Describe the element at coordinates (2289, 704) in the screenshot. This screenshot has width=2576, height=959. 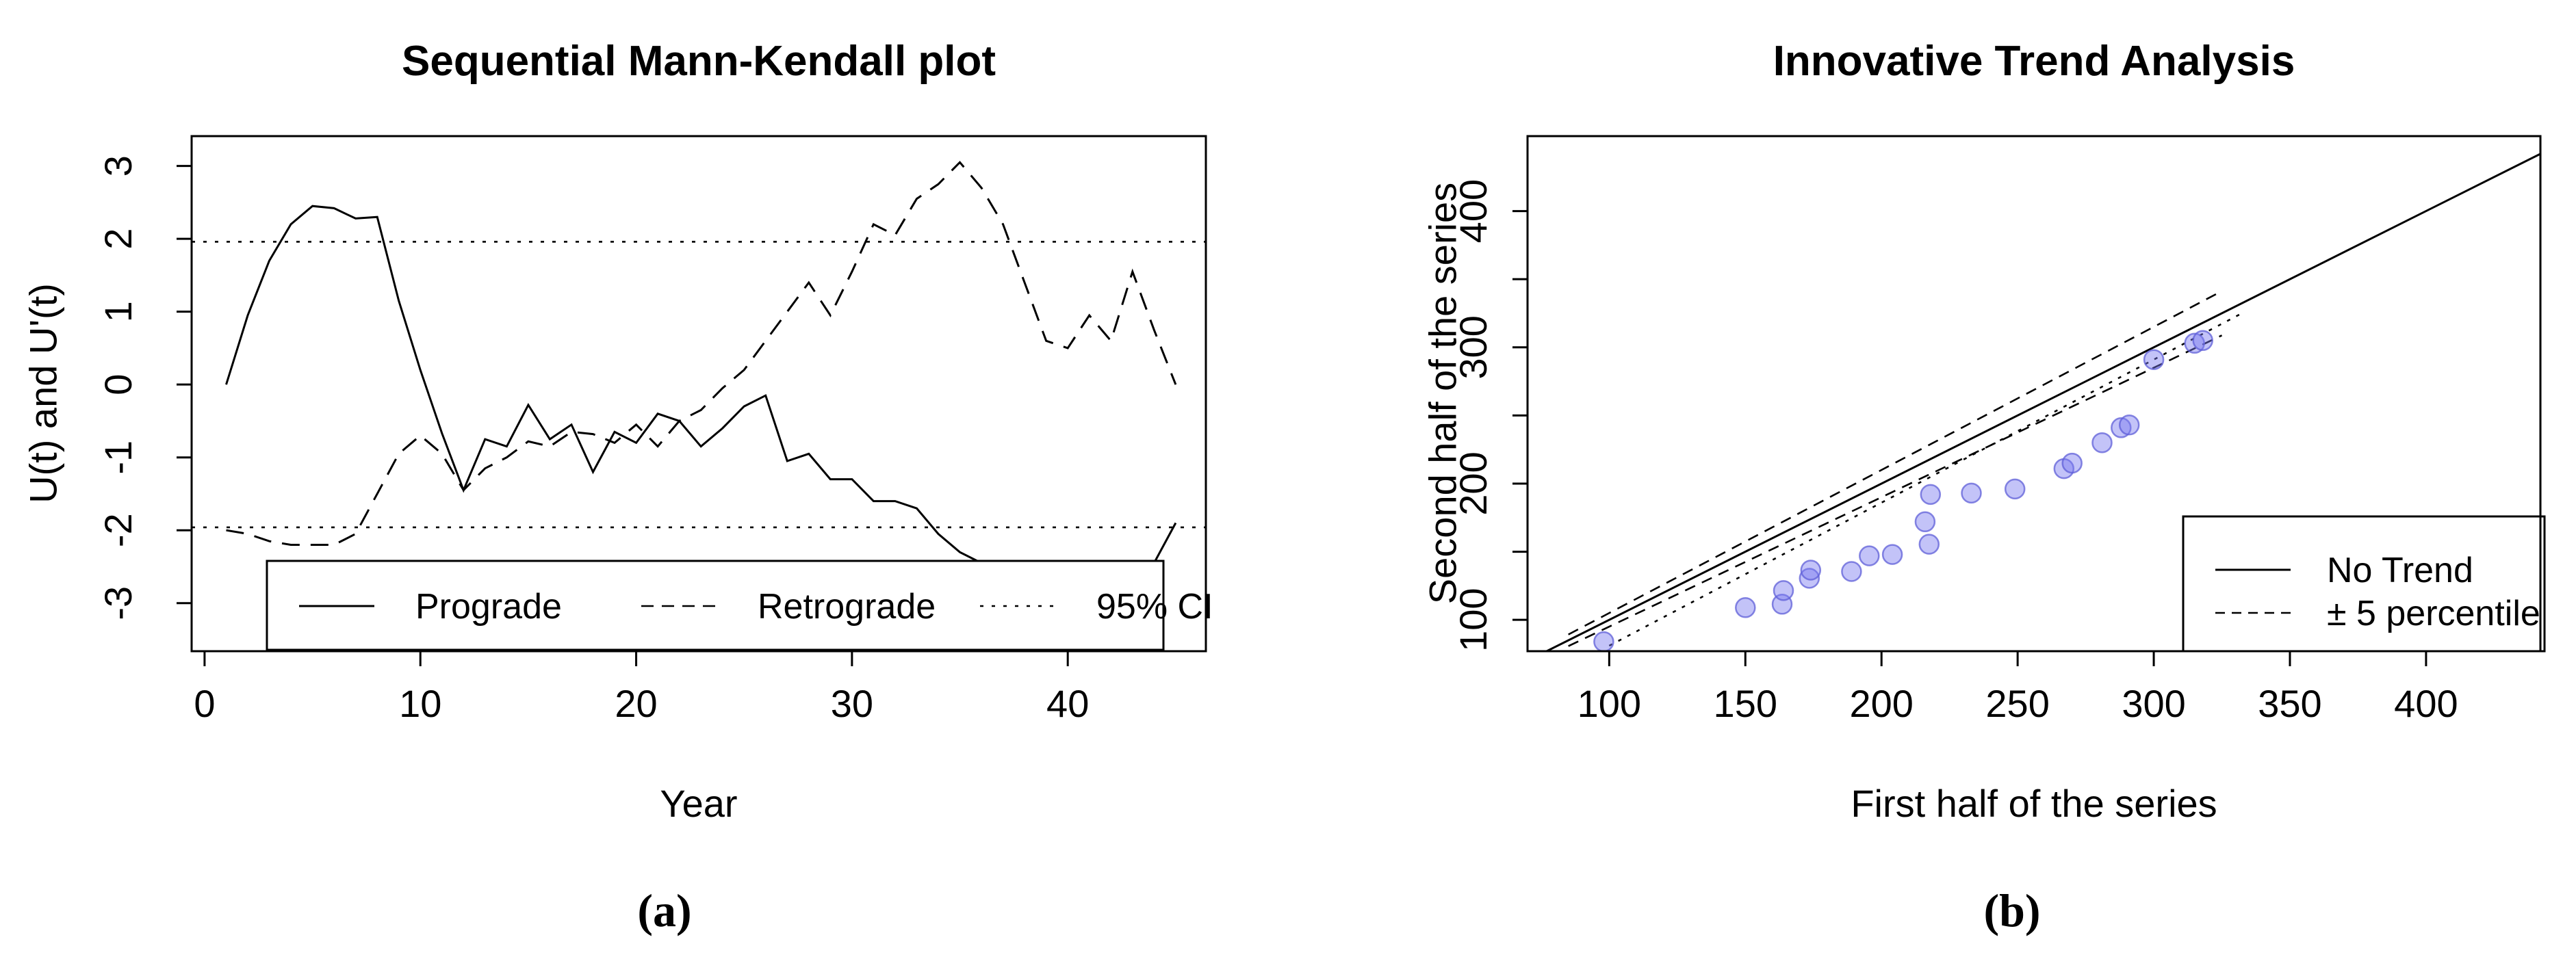
I see `x-tick-label: 350` at that location.